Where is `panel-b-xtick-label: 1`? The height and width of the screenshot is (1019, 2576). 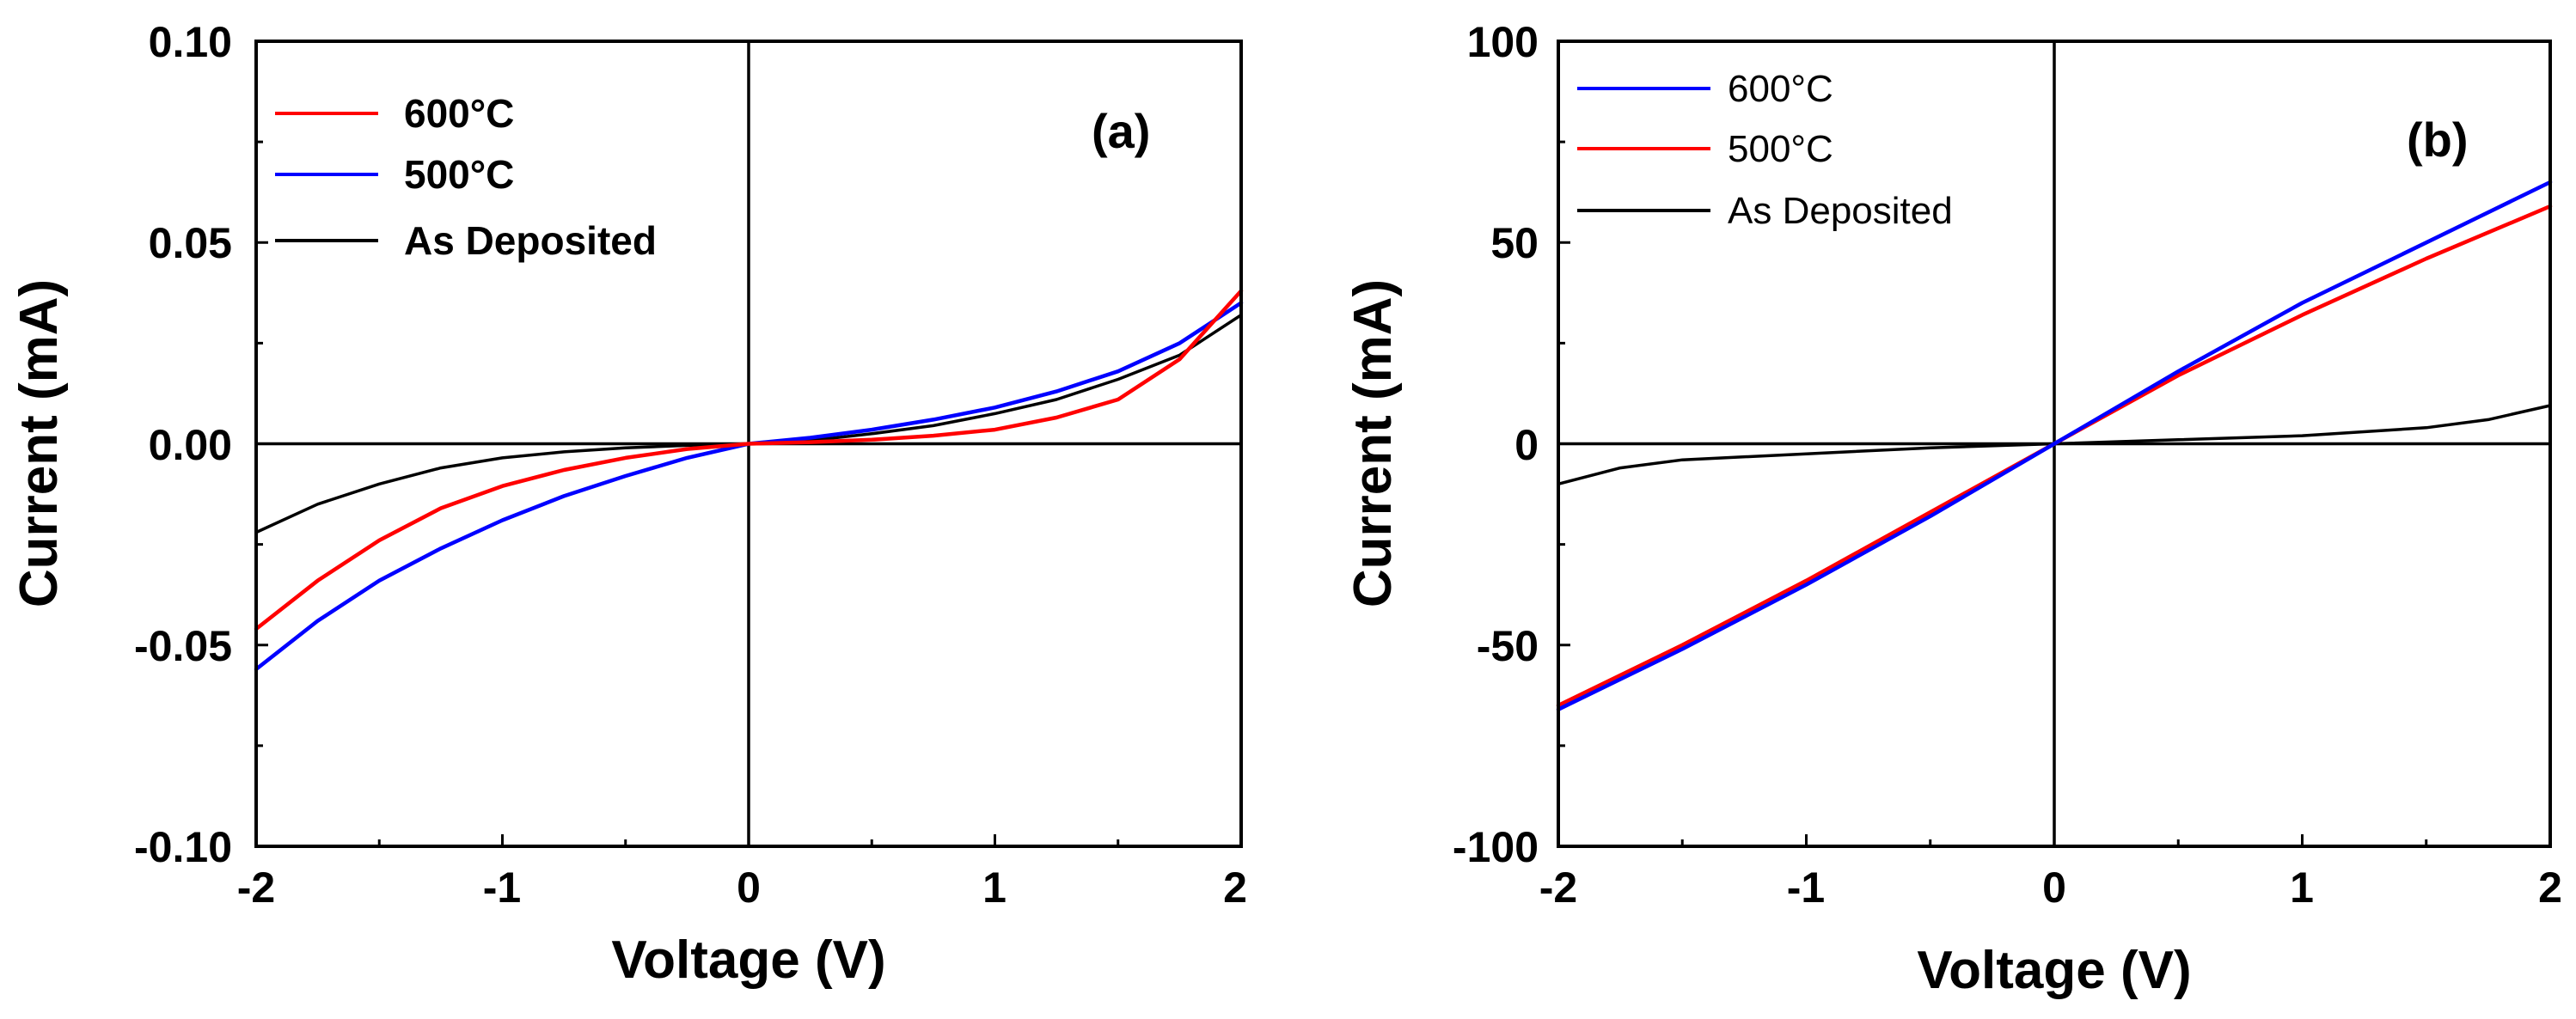 panel-b-xtick-label: 1 is located at coordinates (2302, 888).